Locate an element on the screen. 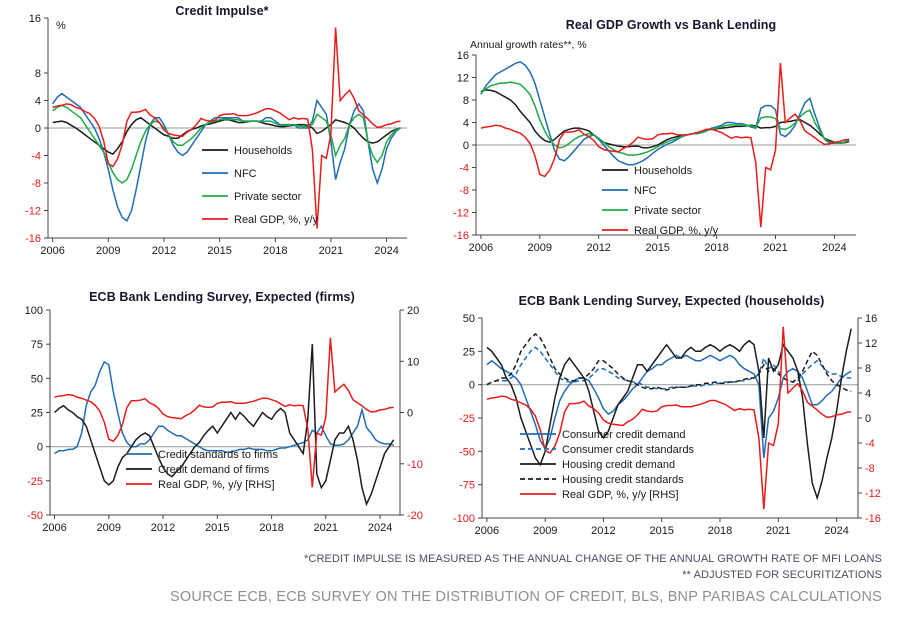 The image size is (897, 622). legend-label: Credit standards to firms is located at coordinates (218, 455).